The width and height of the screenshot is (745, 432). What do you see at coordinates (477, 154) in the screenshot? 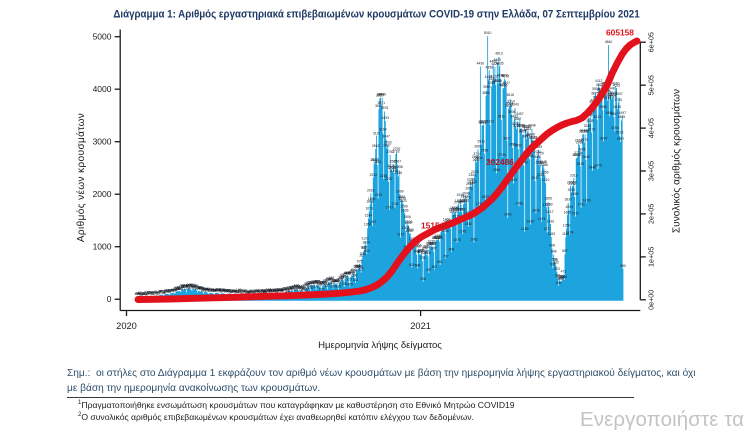
I see `svg-text: 2714` at bounding box center [477, 154].